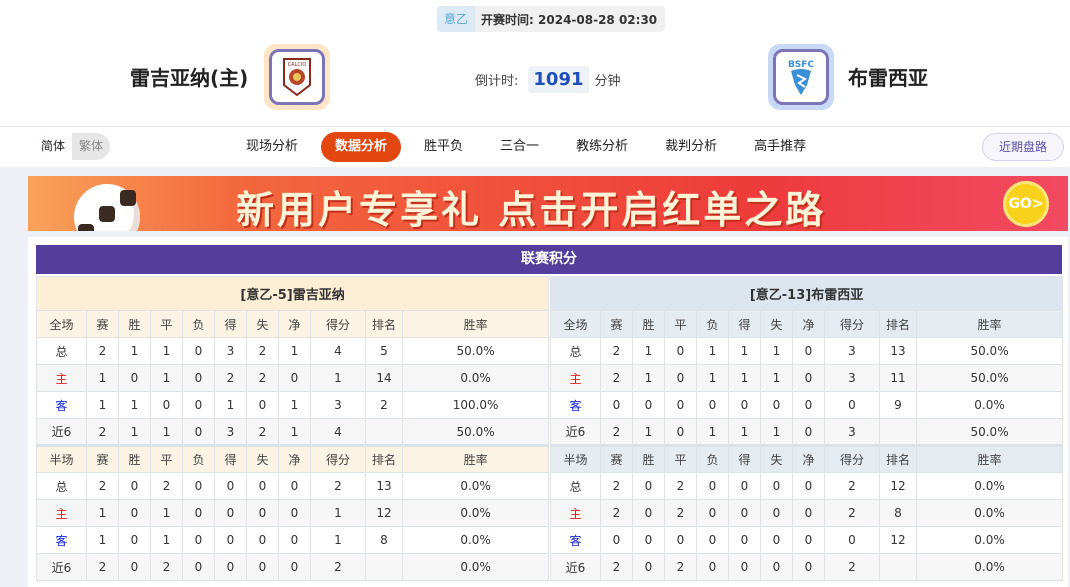 This screenshot has width=1070, height=587. Describe the element at coordinates (548, 203) in the screenshot. I see `promo-banner: 新用户专享礼 点击开启红单之路 GO>` at that location.